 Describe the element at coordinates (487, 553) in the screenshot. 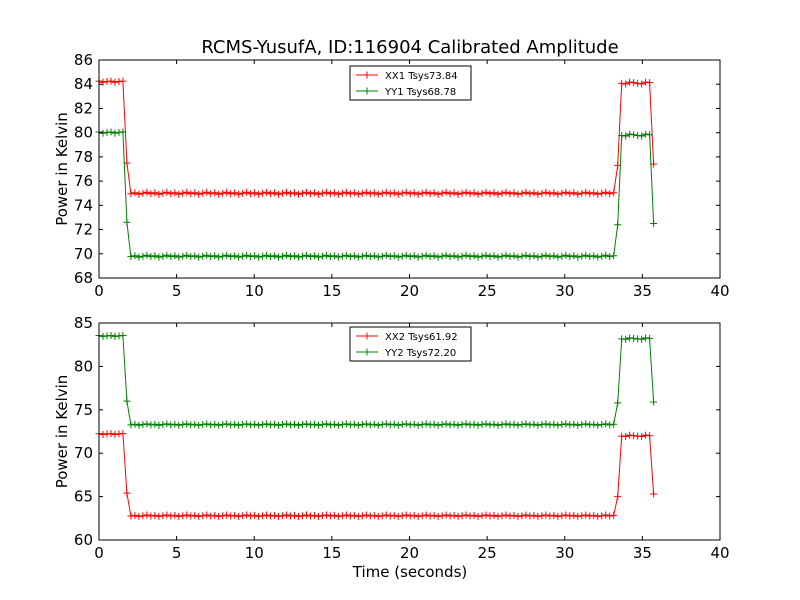

I see `x-tick-label: 25` at that location.